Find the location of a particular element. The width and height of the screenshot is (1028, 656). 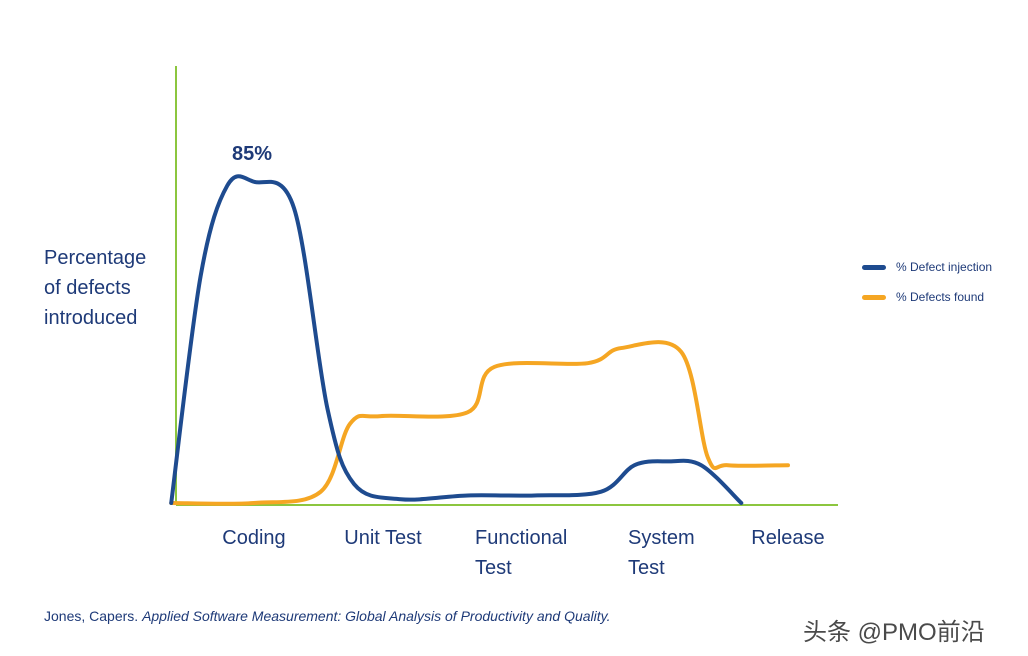

legend-label-defects-found: % Defects found is located at coordinates (940, 297).